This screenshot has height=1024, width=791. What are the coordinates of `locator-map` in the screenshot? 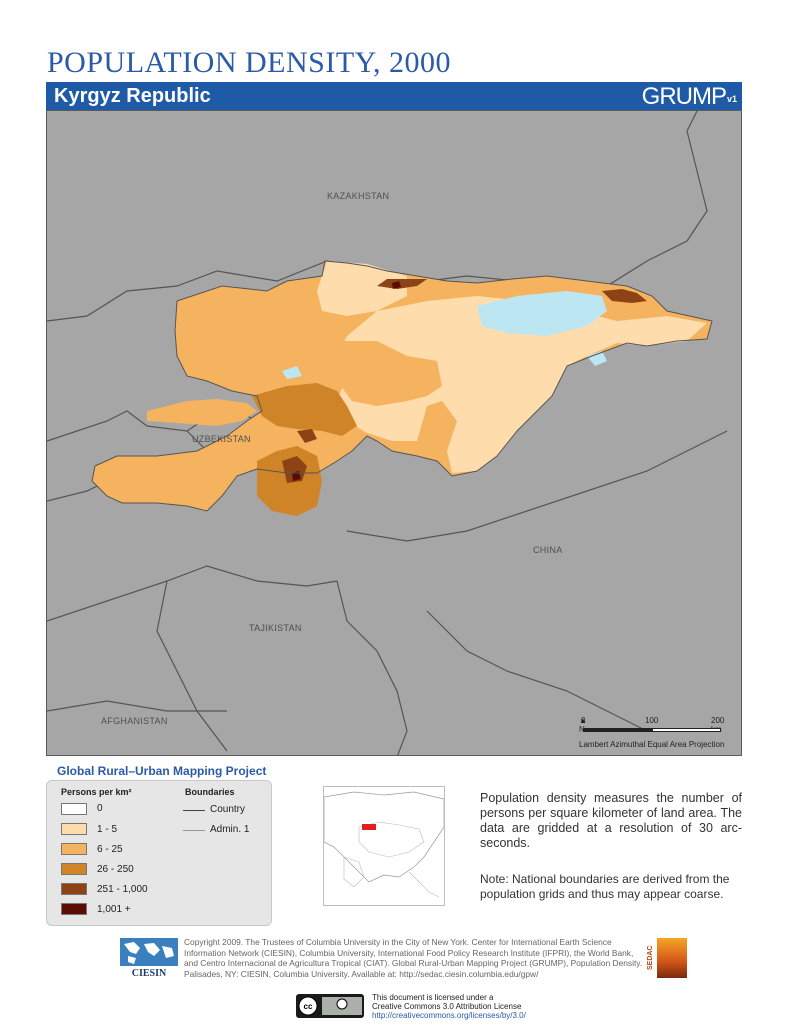 It's located at (384, 846).